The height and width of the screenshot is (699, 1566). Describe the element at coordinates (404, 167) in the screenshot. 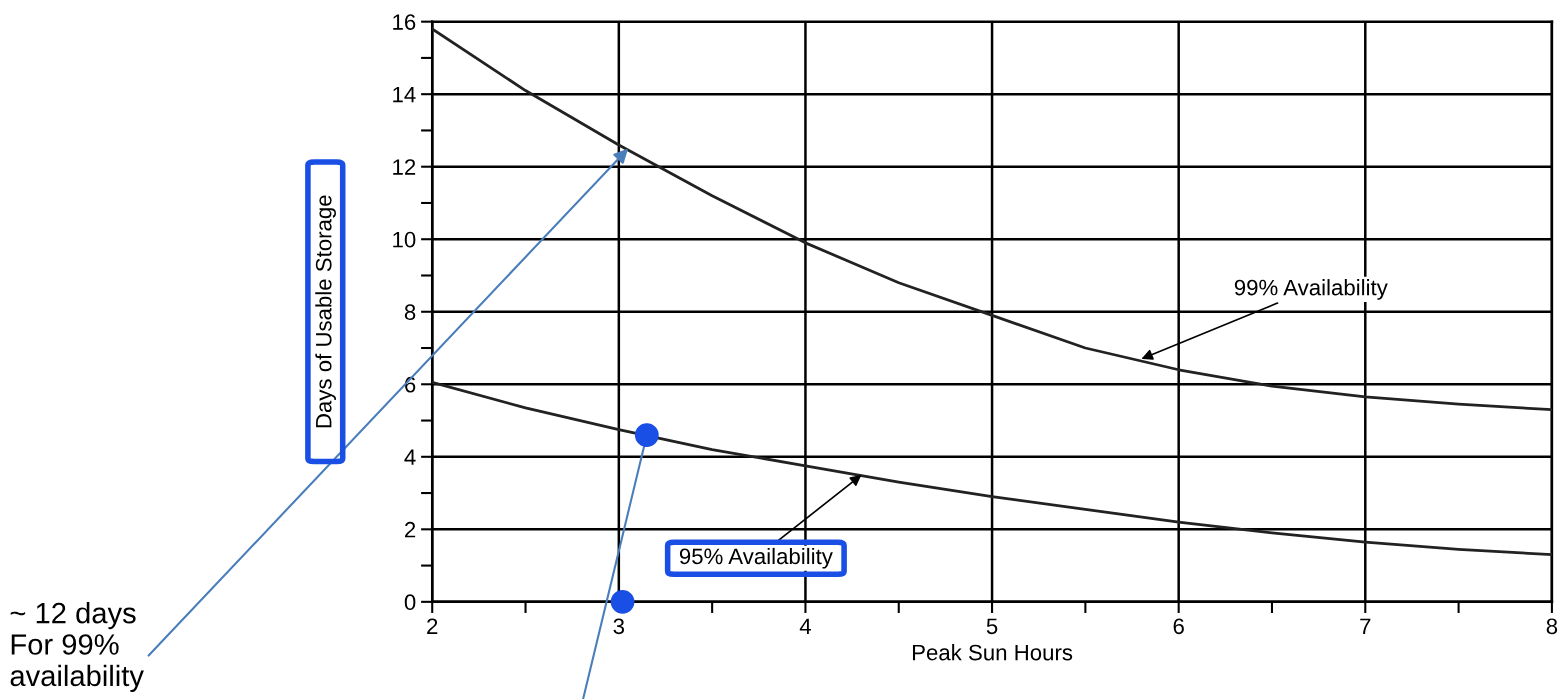

I see `y-tick-label: 12` at that location.